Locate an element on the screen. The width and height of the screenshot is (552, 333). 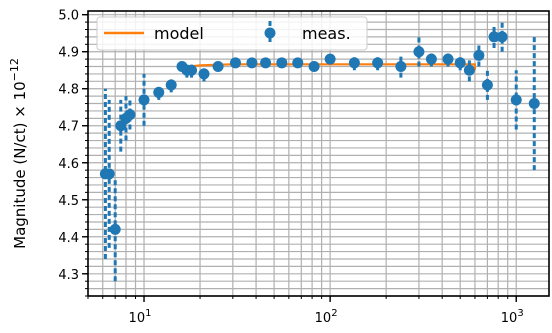
y-tick-label: 4.6 is located at coordinates (68, 164).